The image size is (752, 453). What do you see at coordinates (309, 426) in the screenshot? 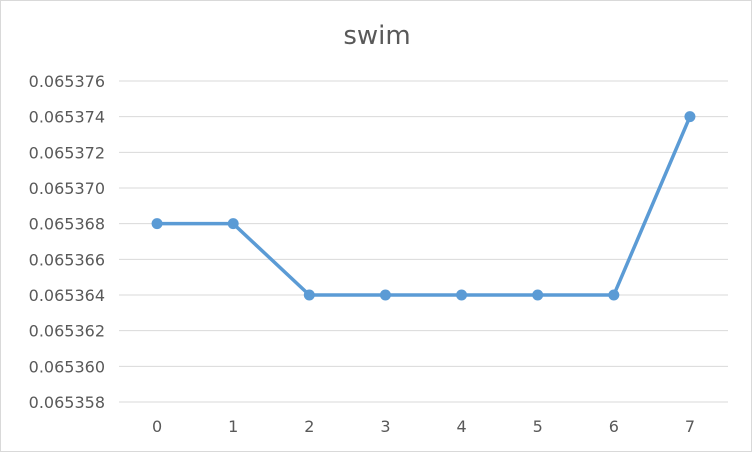
I see `x-tick-label: 2` at bounding box center [309, 426].